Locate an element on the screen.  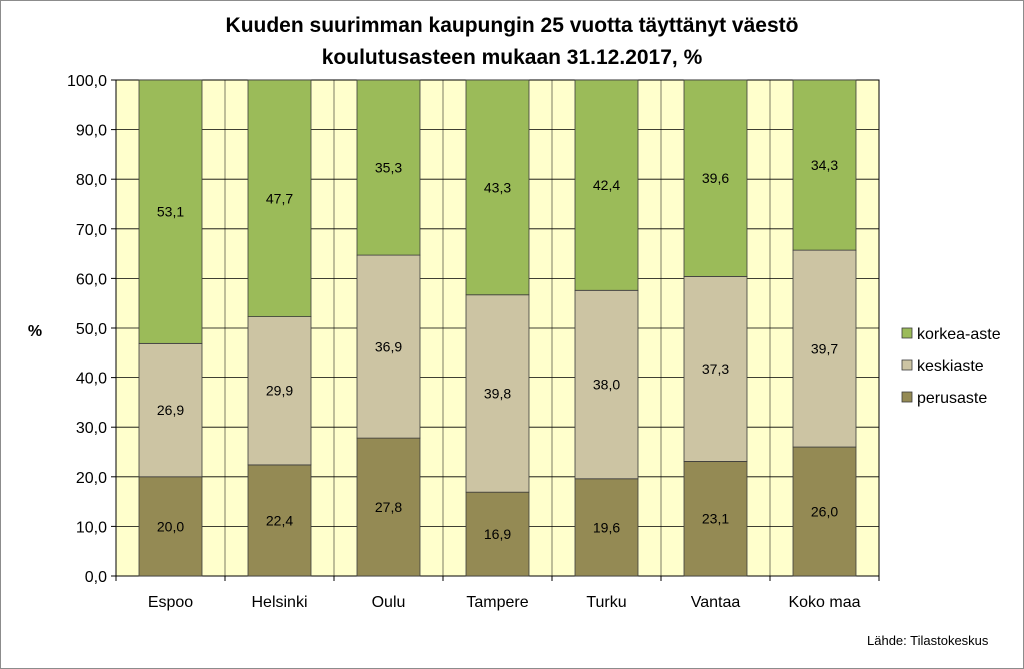
data-label: 19,6 is located at coordinates (606, 527).